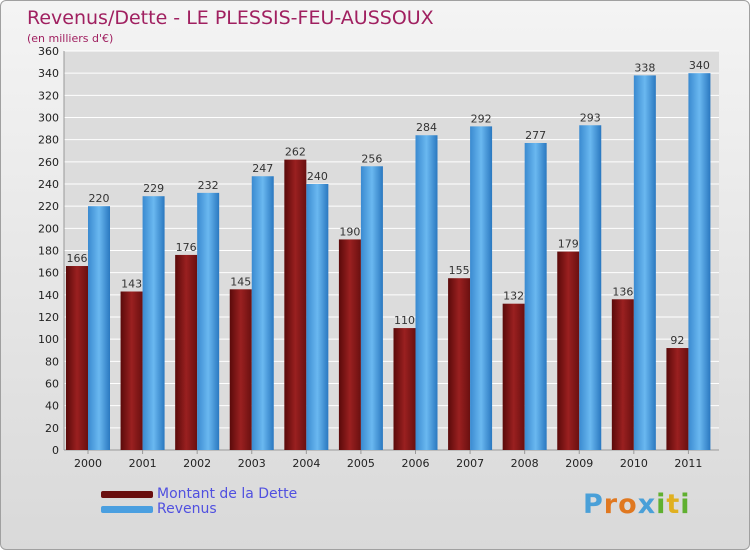 This screenshot has width=750, height=550. I want to click on y-tick-label: 40, so click(52, 406).